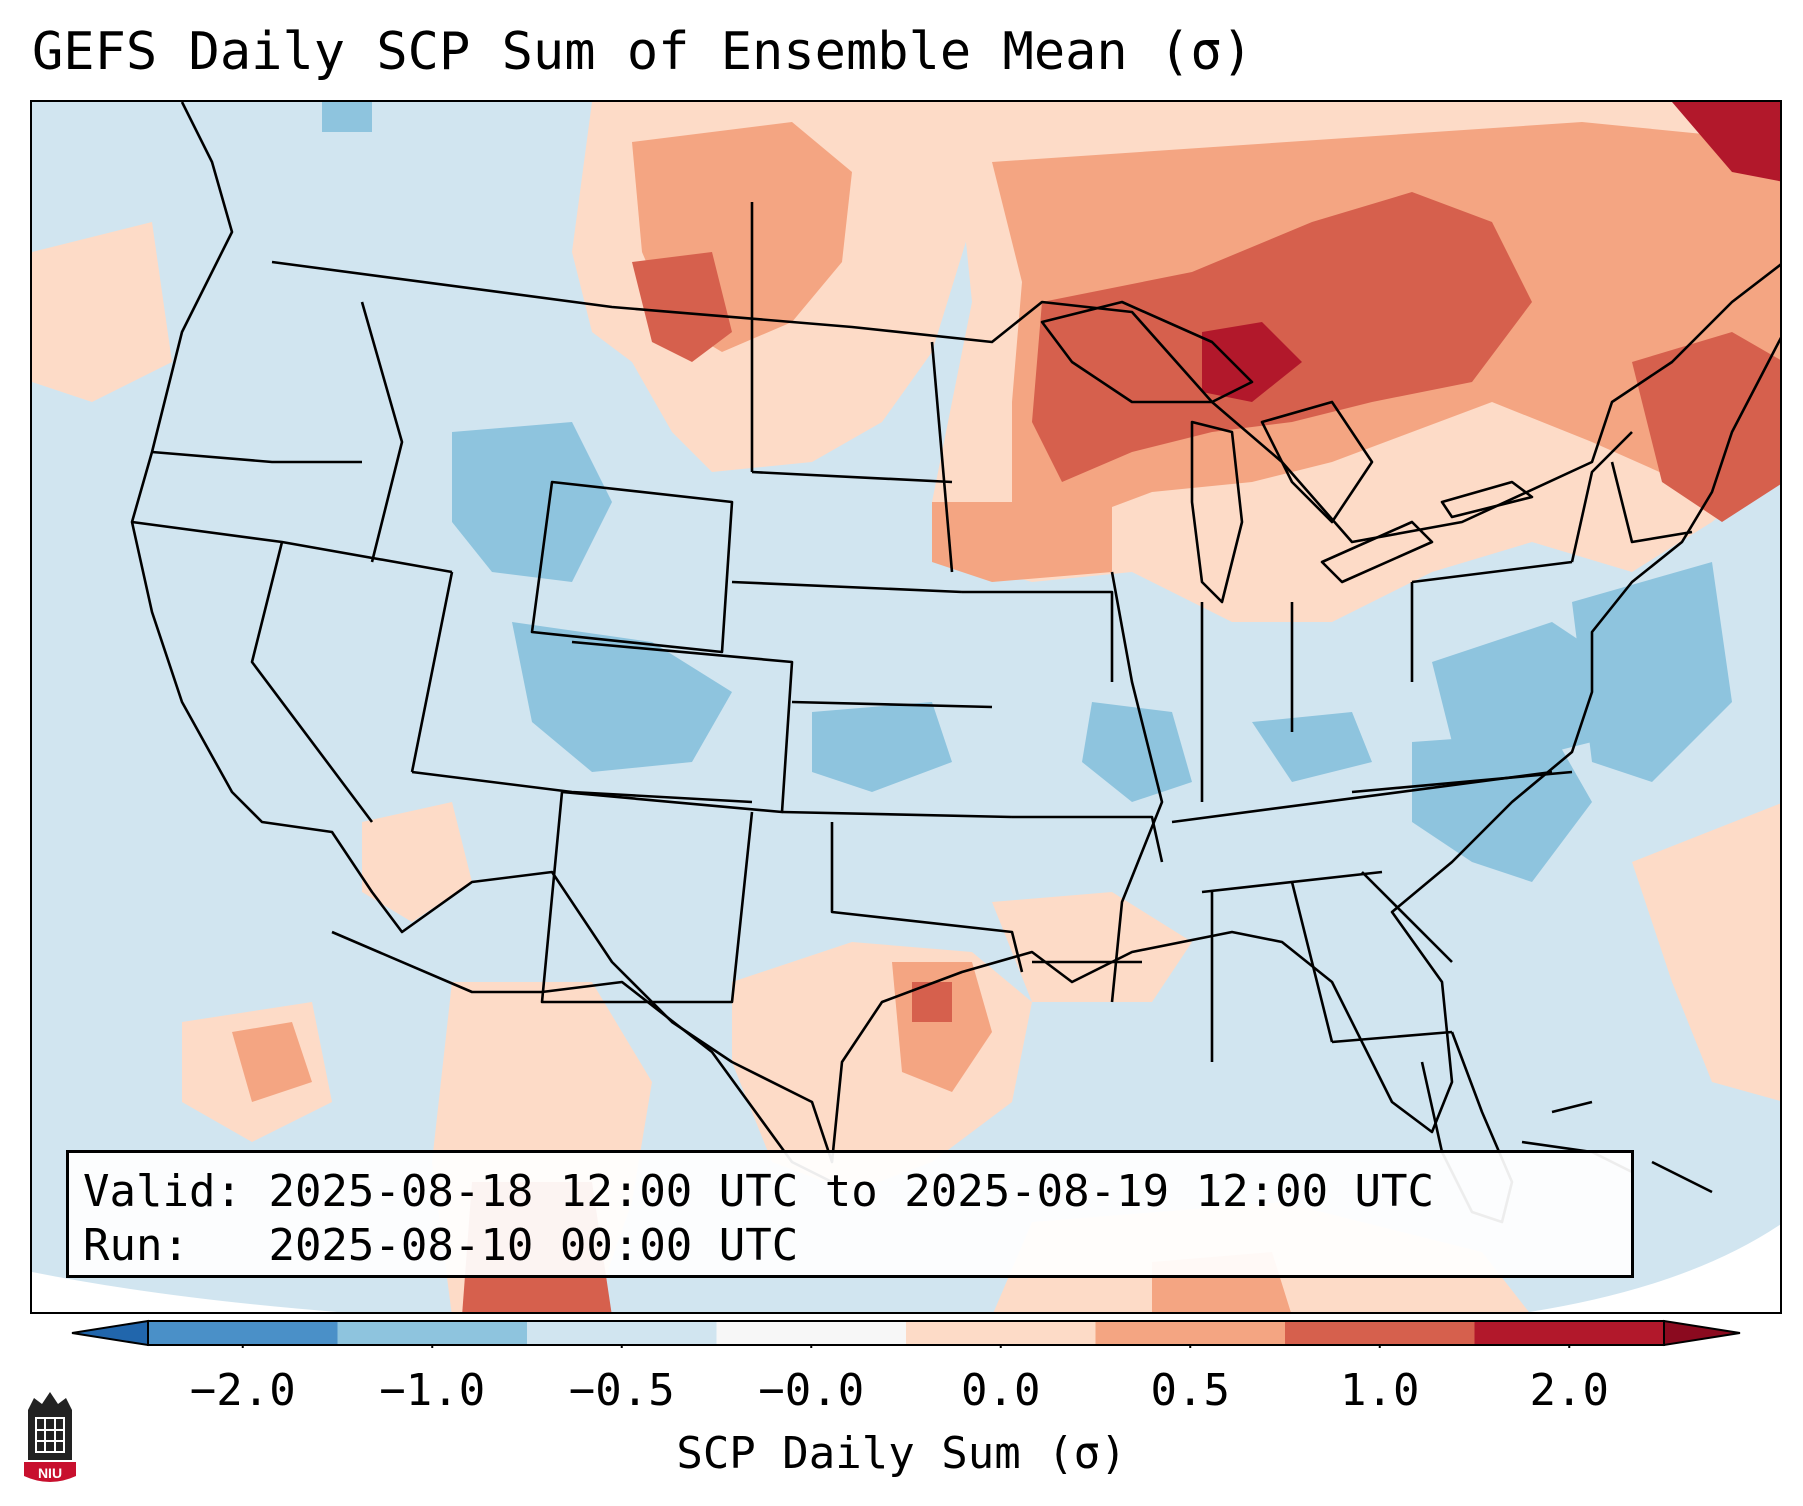 The height and width of the screenshot is (1506, 1803). What do you see at coordinates (882, 747) in the screenshot?
I see `anomaly-kansas-low` at bounding box center [882, 747].